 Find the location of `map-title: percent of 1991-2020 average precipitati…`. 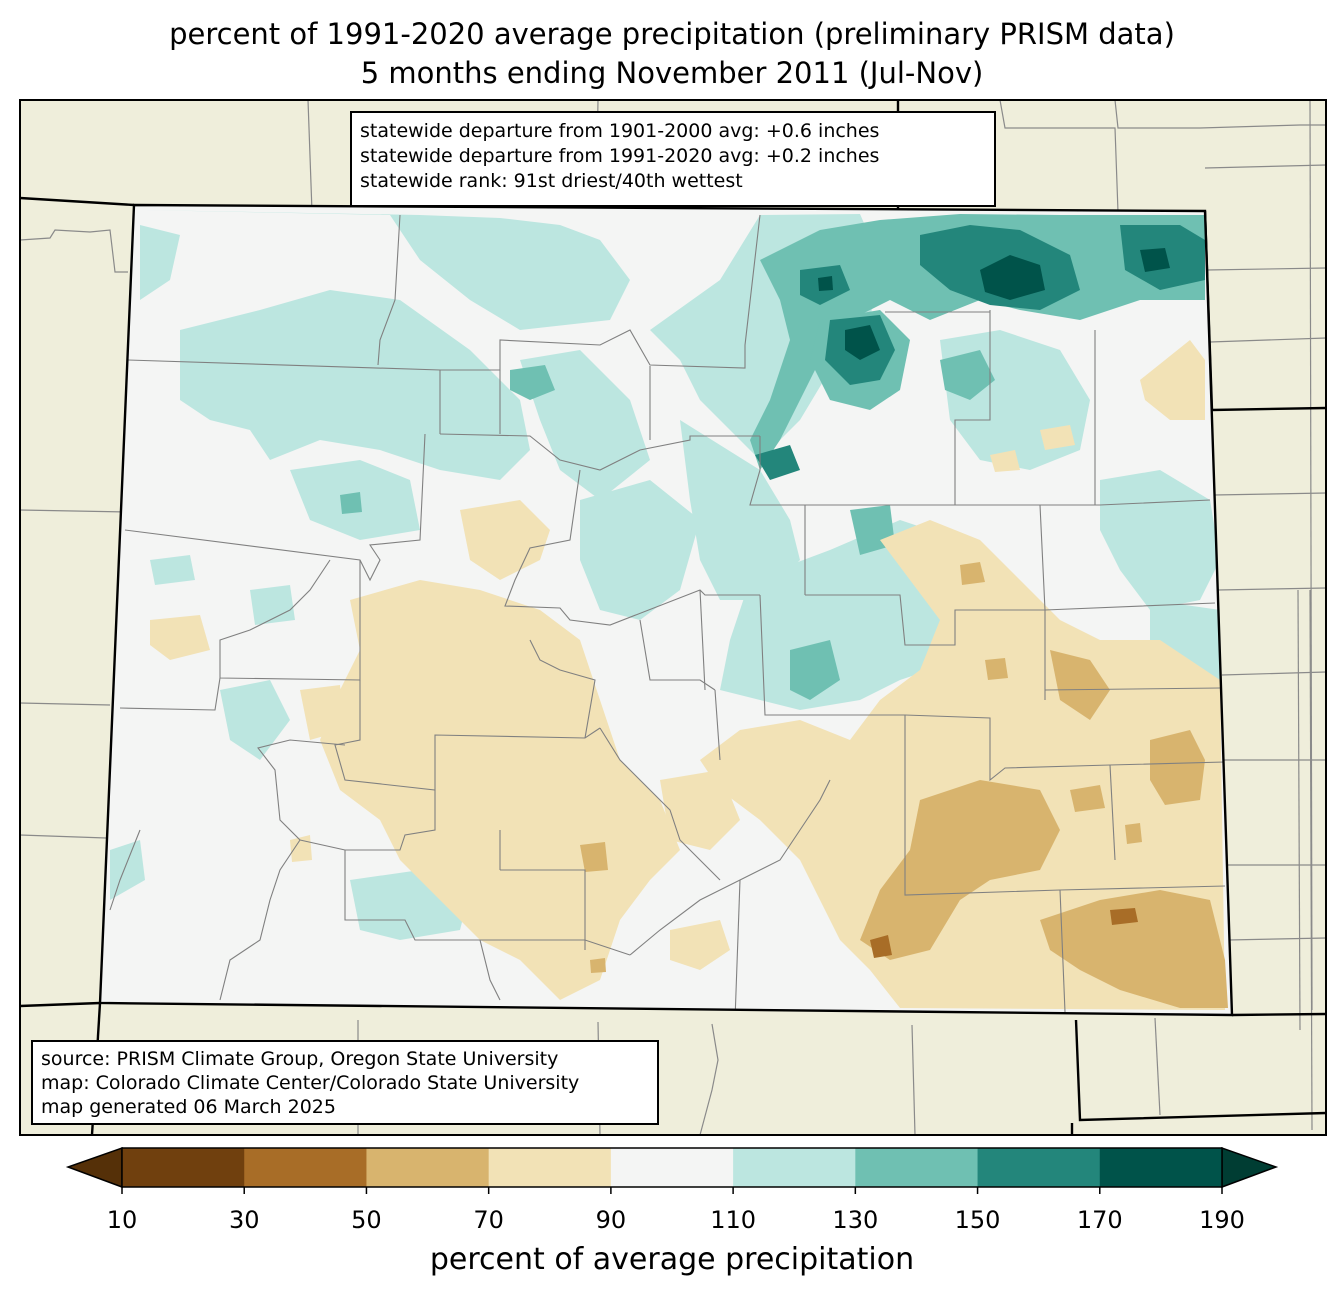

map-title: percent of 1991-2020 average precipitati… is located at coordinates (672, 34).